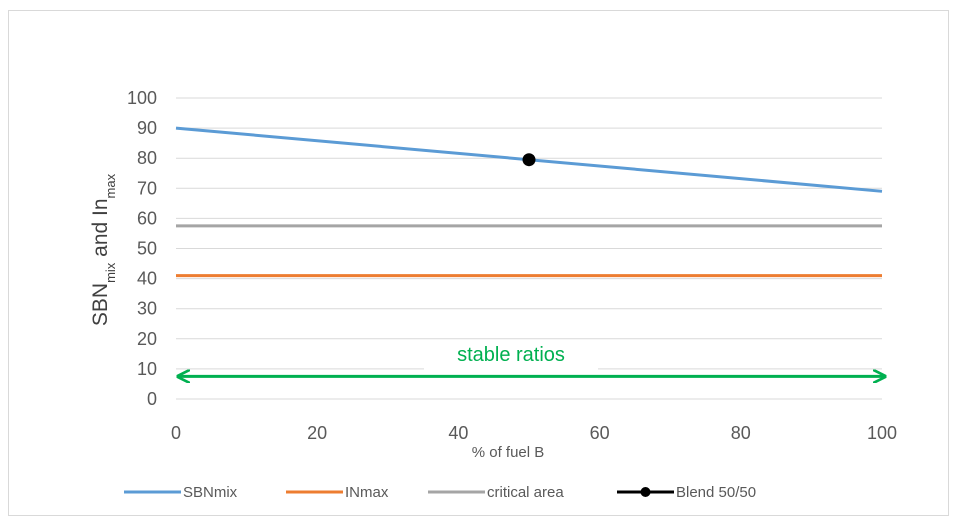 This screenshot has width=959, height=518. Describe the element at coordinates (110, 185) in the screenshot. I see `y-axis-label-subscript: max` at that location.